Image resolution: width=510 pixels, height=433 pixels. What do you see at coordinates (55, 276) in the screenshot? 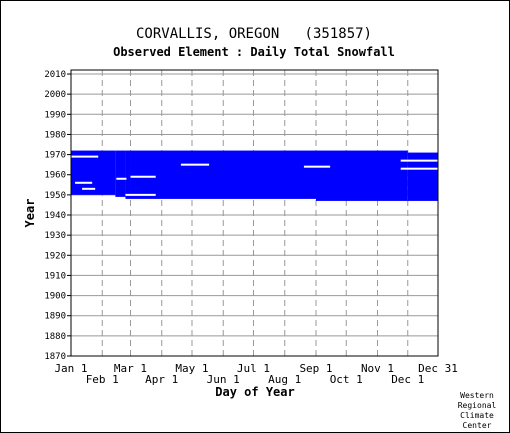
I see `y-tick-label: 1910` at bounding box center [55, 276].